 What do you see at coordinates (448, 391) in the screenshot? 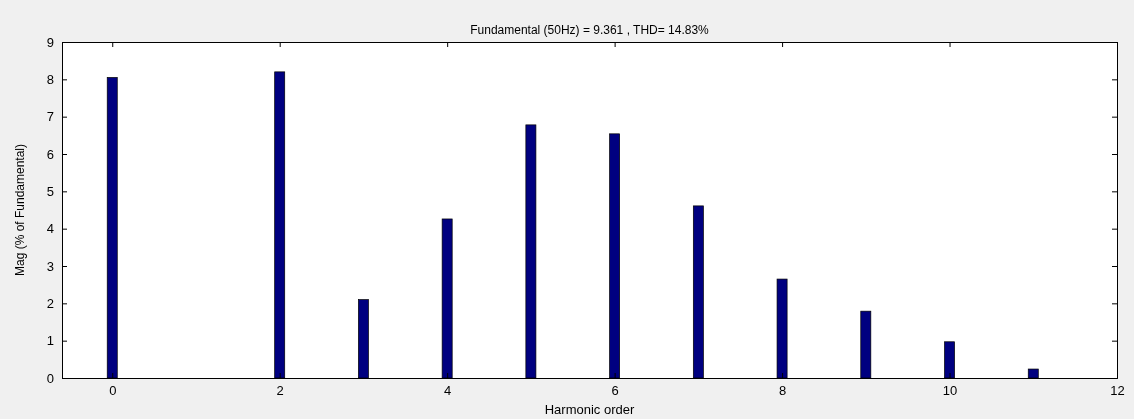
I see `x-tick-label: 4` at bounding box center [448, 391].